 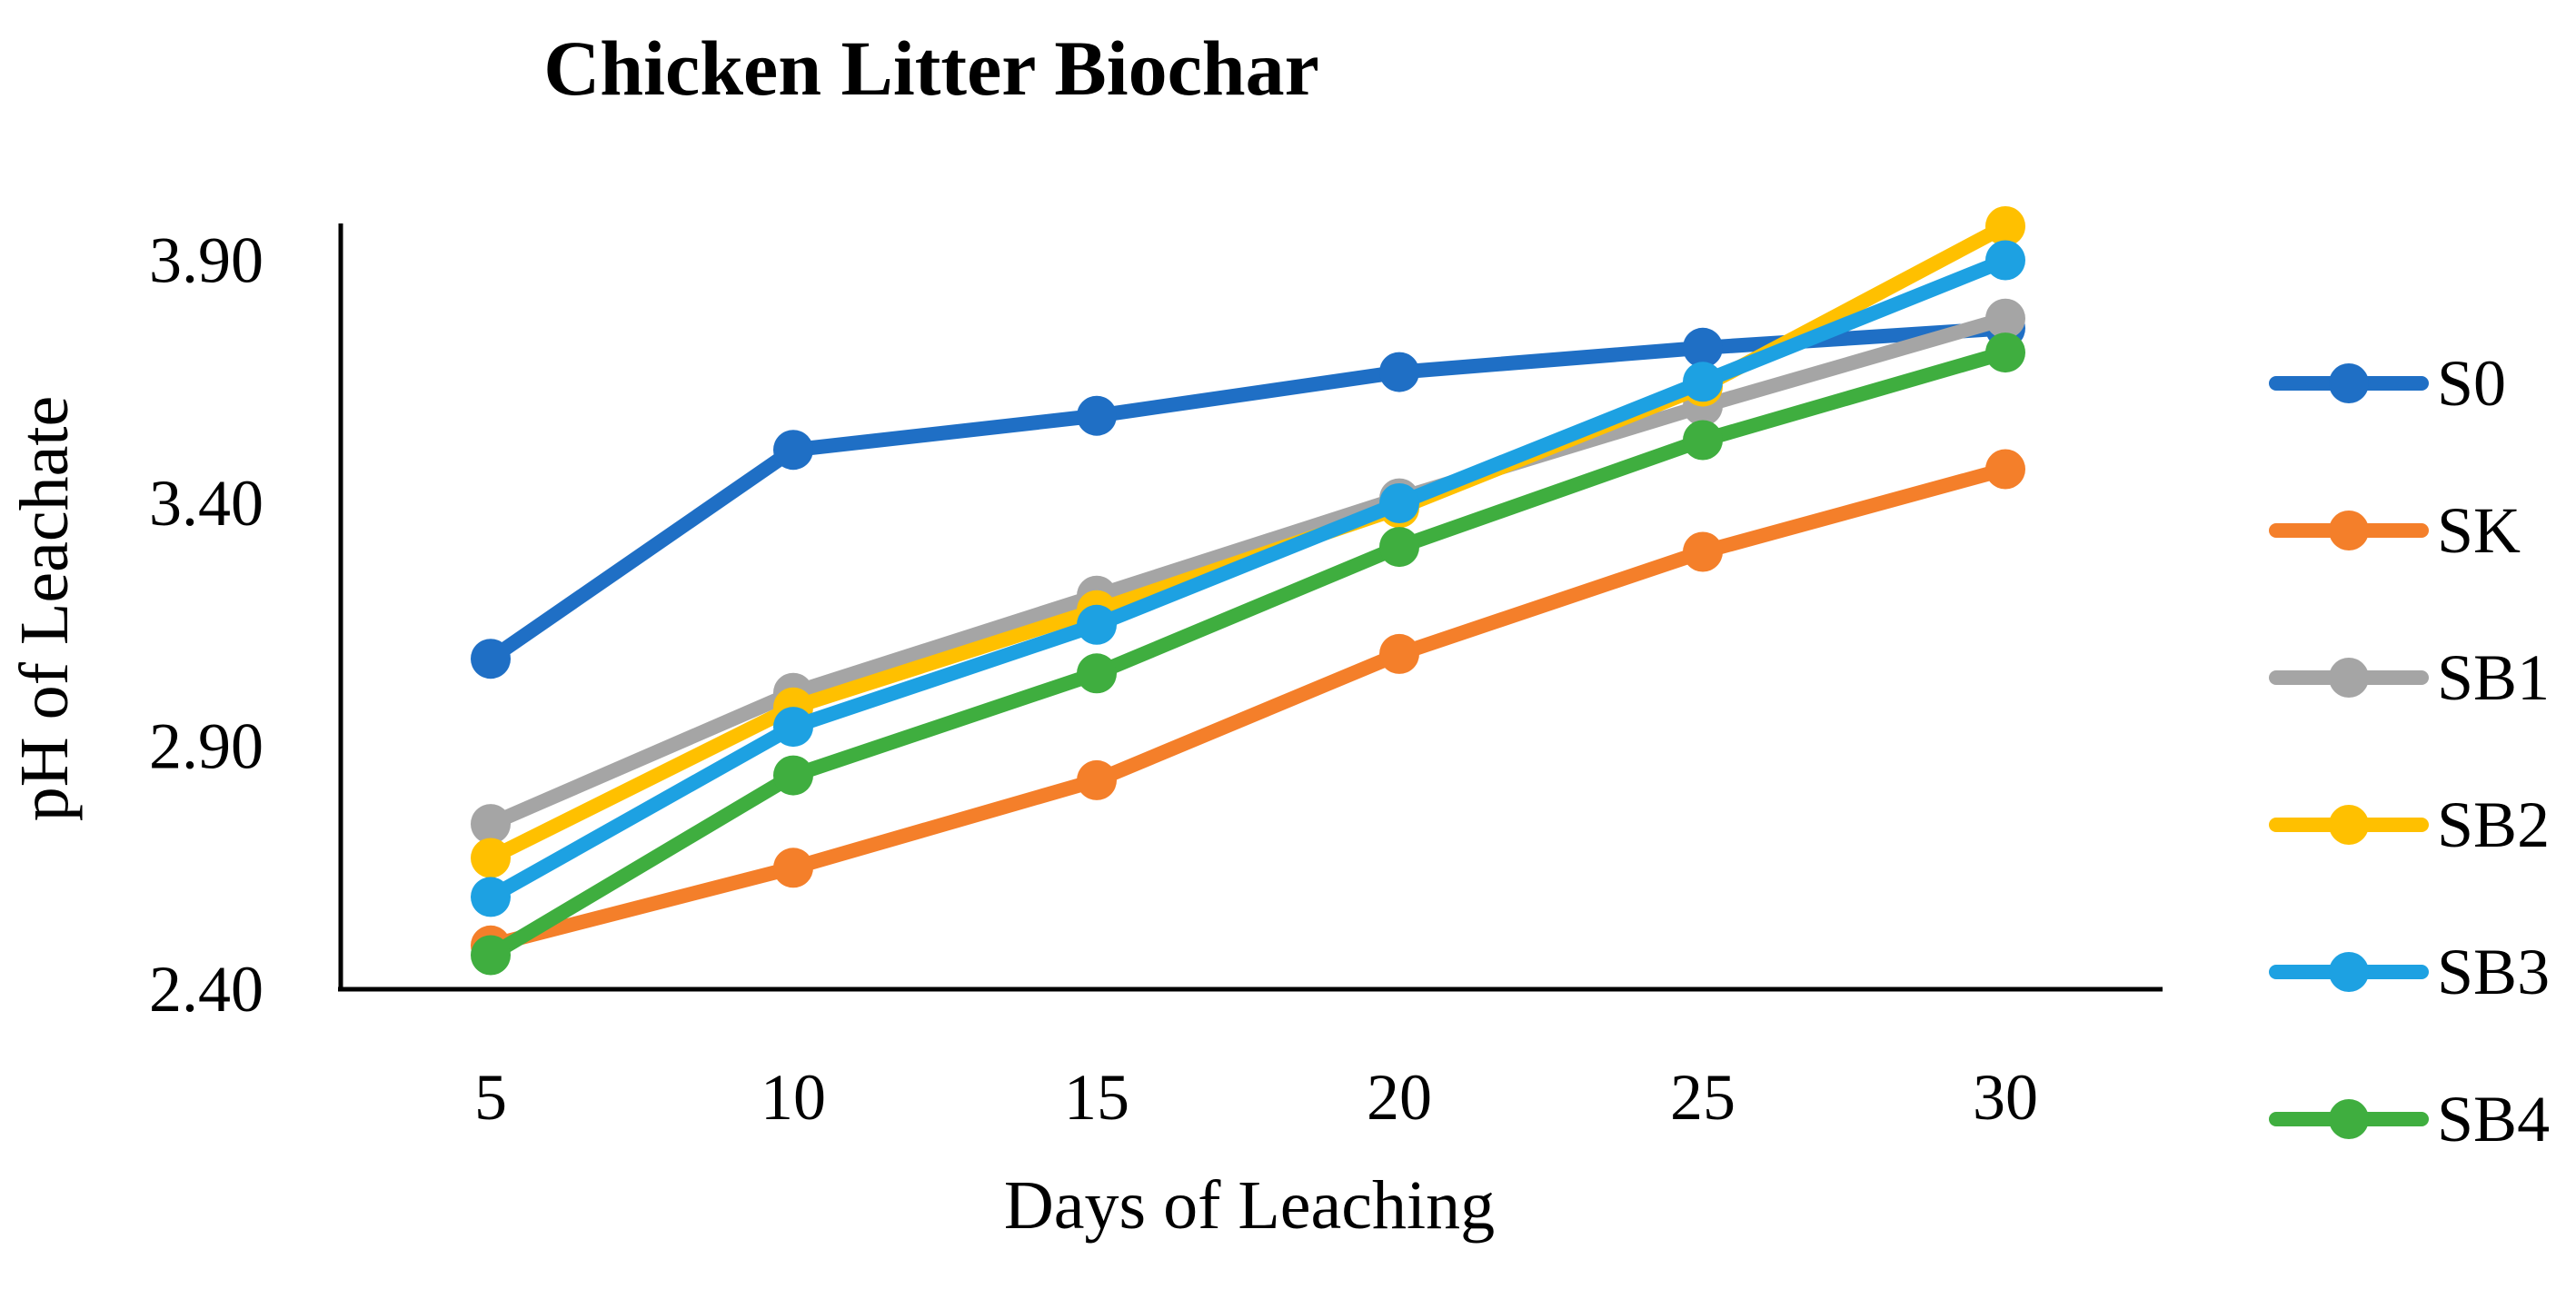 What do you see at coordinates (2494, 677) in the screenshot?
I see `legend-label: SB1` at bounding box center [2494, 677].